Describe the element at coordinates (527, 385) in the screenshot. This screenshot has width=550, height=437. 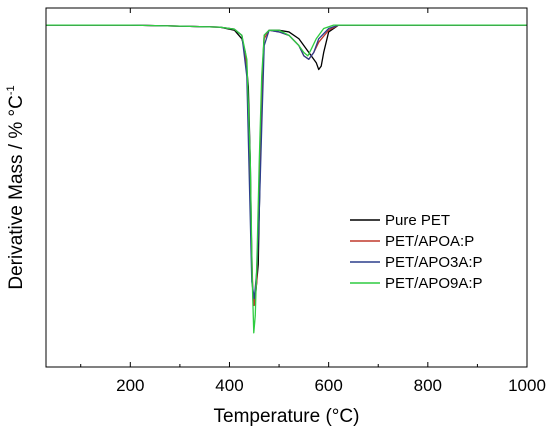
I see `x-tick-label: 1000` at that location.